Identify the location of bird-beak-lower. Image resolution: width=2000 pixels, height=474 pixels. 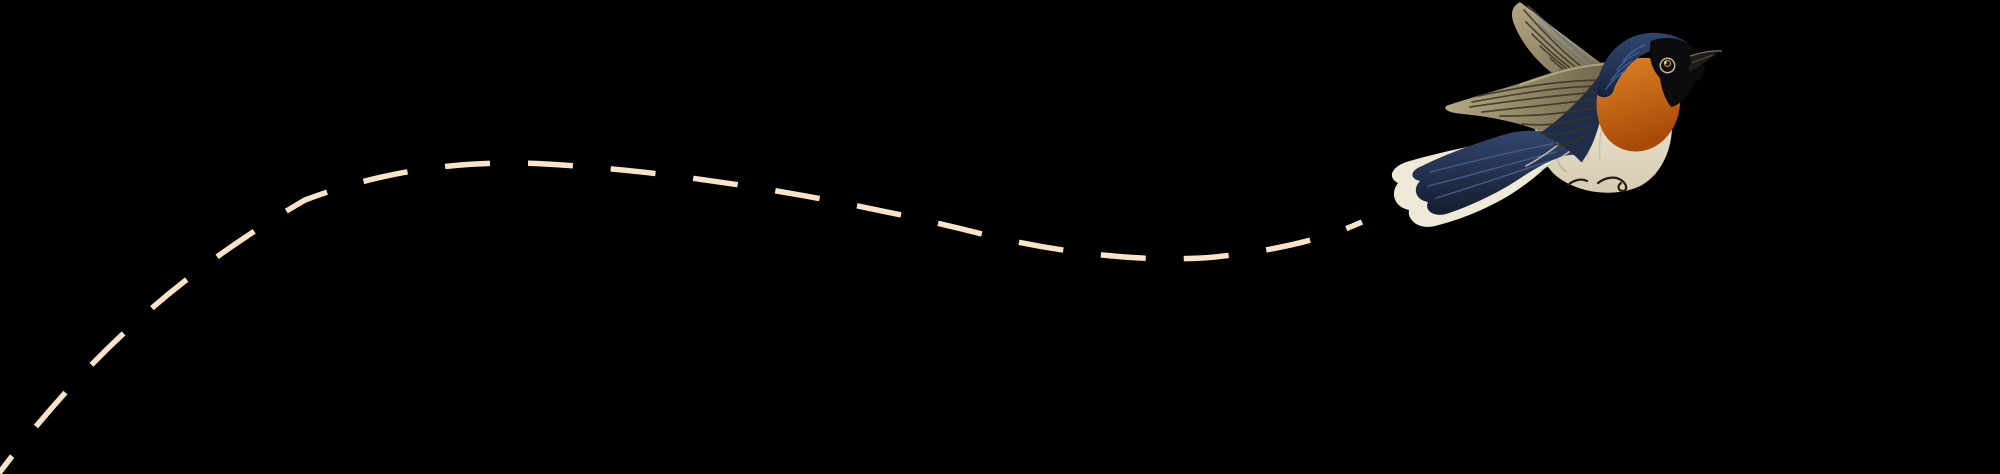
(1702, 63).